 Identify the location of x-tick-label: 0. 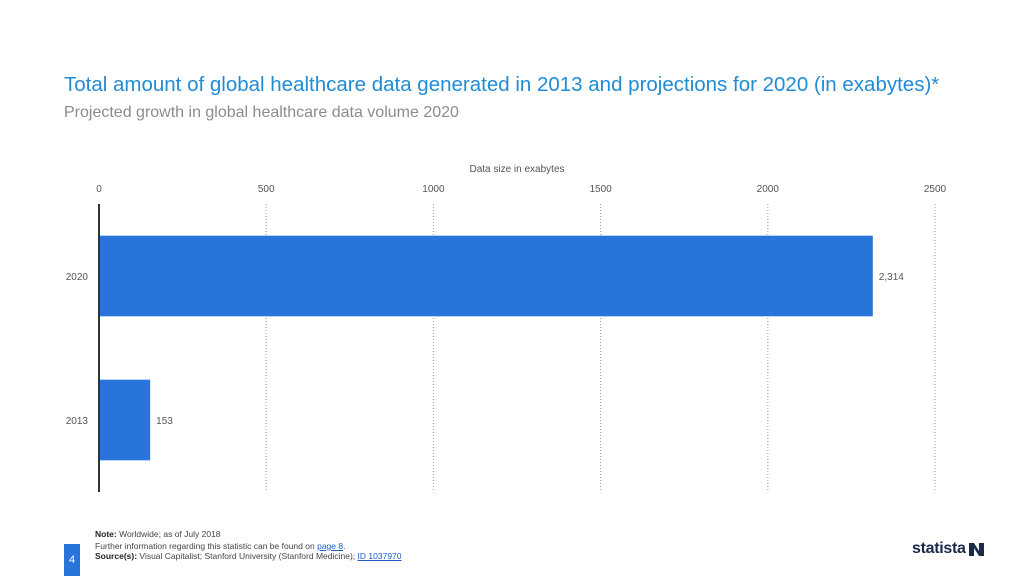
(99, 189).